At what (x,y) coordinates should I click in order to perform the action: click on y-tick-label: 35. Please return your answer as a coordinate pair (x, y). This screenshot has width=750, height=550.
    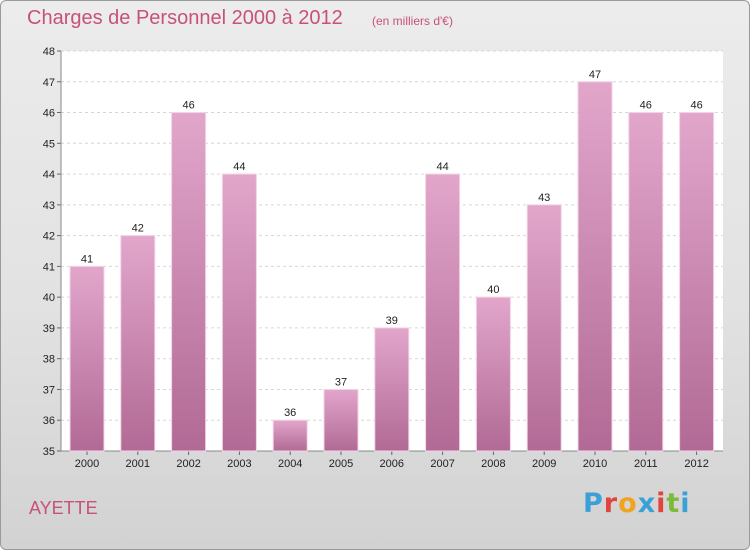
    Looking at the image, I should click on (49, 452).